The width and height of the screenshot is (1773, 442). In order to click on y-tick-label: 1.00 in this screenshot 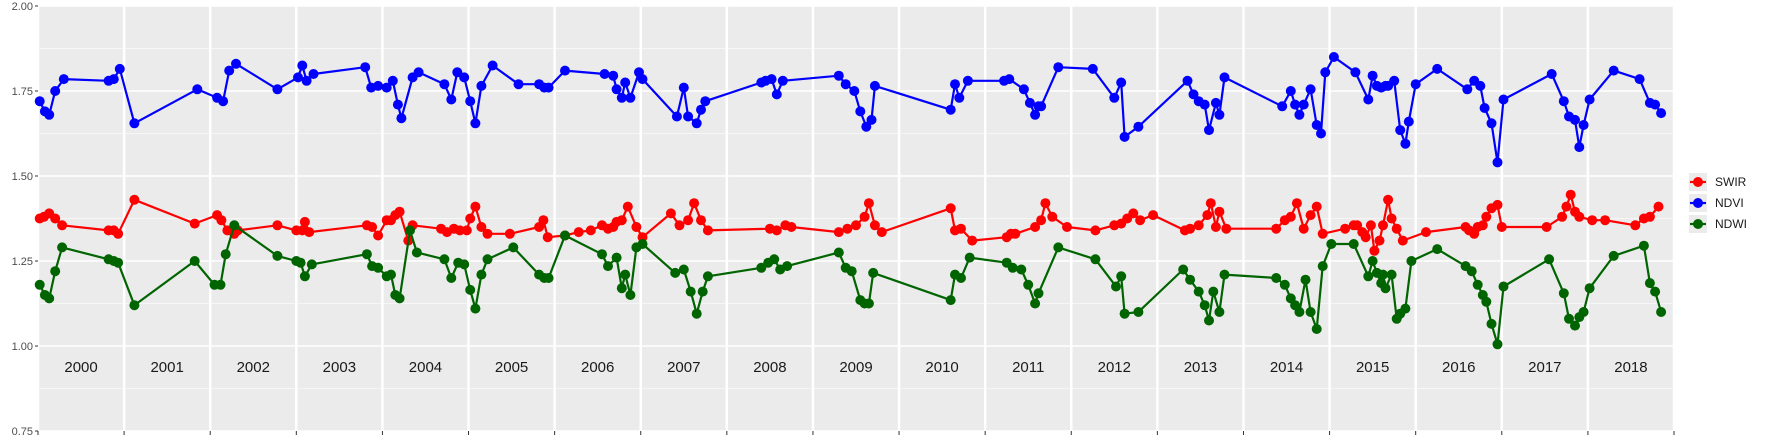, I will do `click(22, 347)`.